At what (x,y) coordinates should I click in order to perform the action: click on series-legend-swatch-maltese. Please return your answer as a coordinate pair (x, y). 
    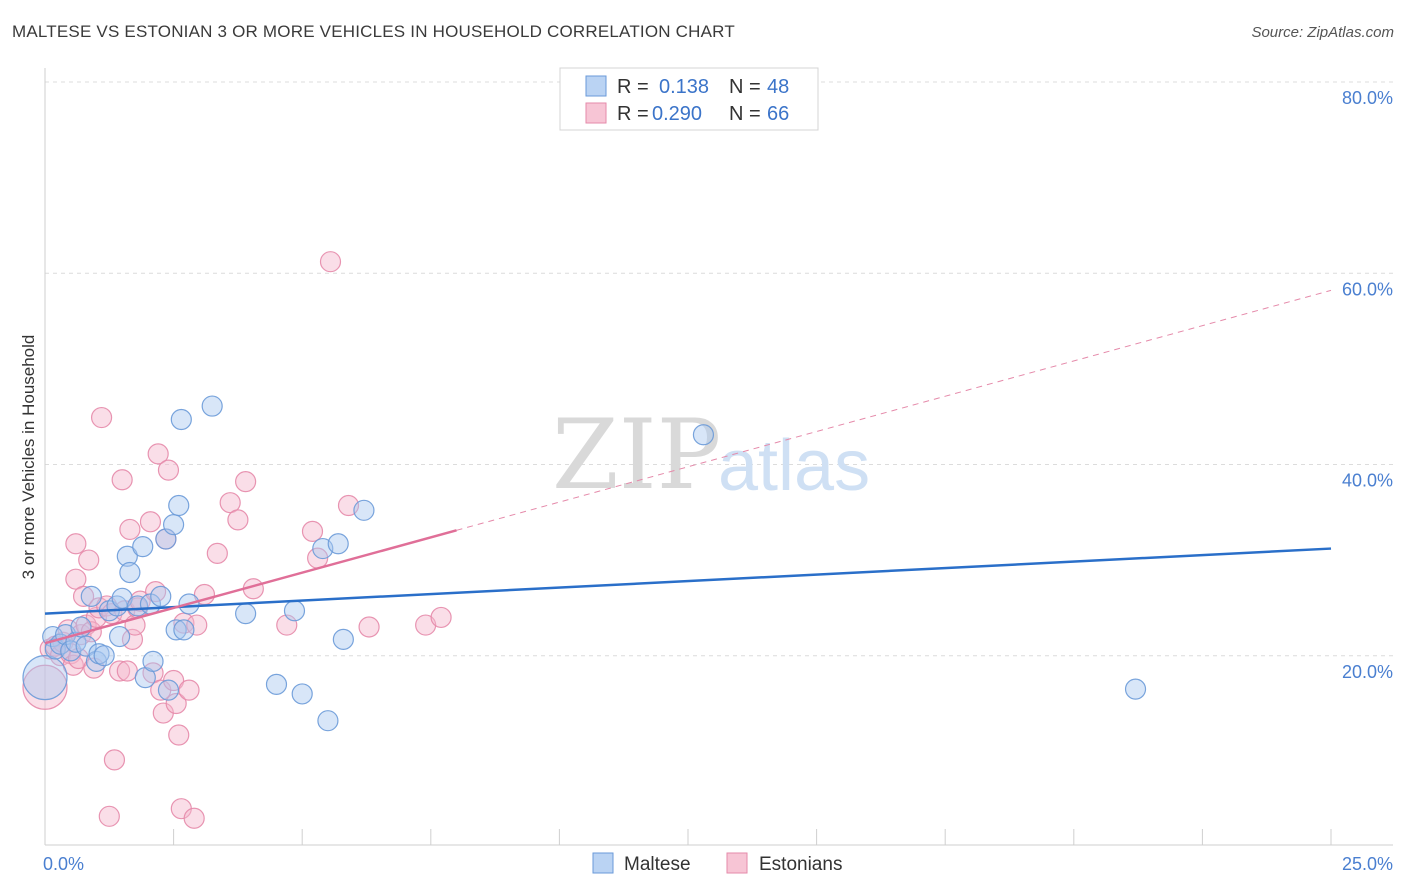
    Looking at the image, I should click on (603, 863).